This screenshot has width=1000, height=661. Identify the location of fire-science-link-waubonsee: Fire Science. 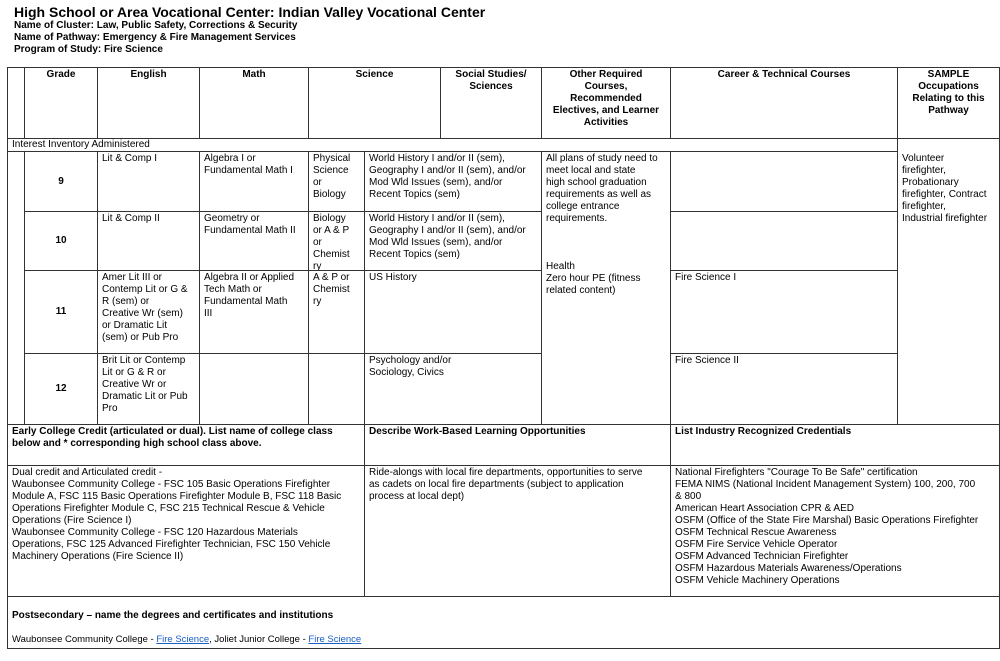
(183, 639).